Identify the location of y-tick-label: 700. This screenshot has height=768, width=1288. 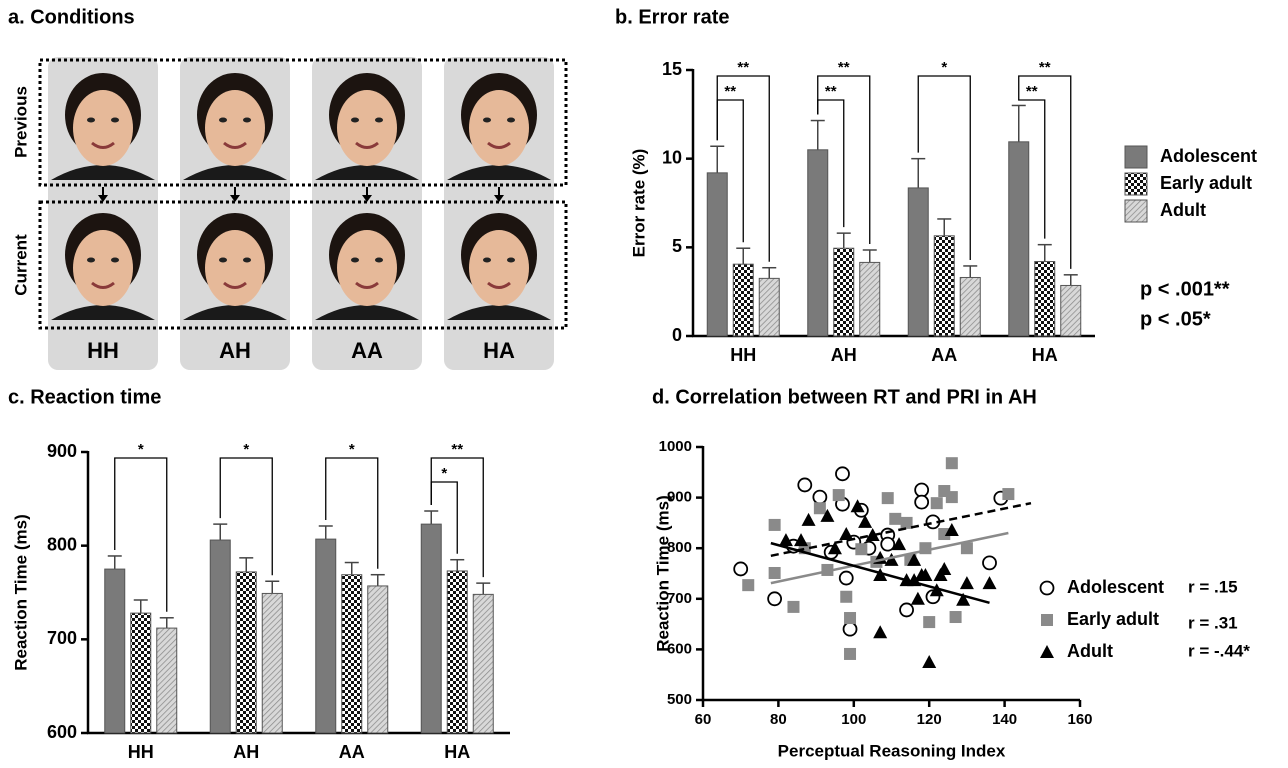
(62, 638).